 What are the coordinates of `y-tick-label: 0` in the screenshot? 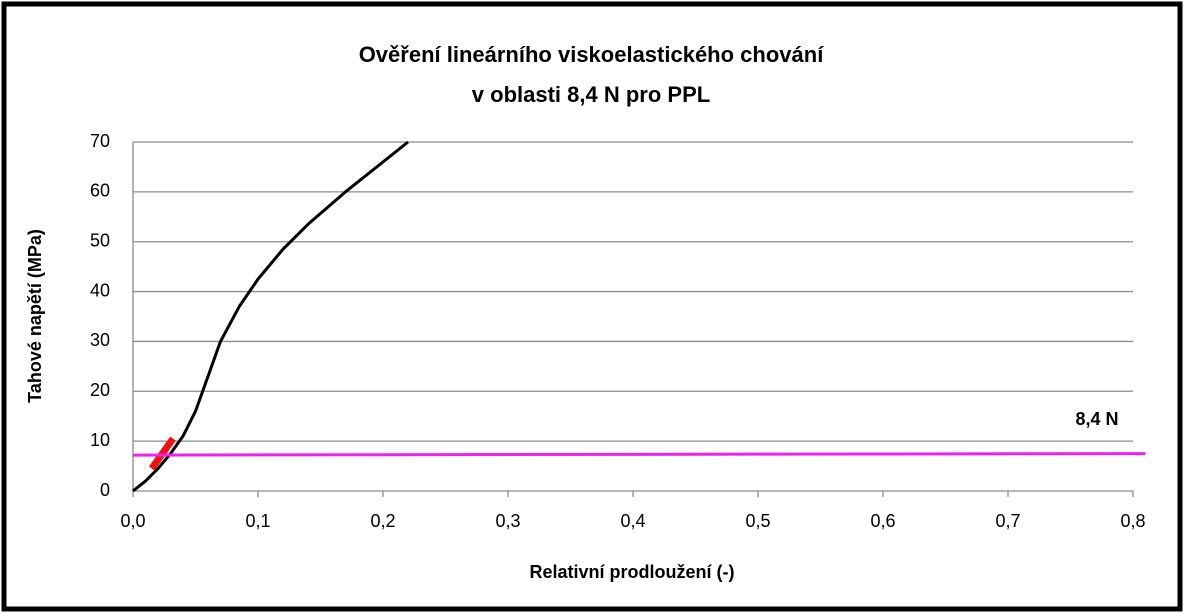 It's located at (105, 490).